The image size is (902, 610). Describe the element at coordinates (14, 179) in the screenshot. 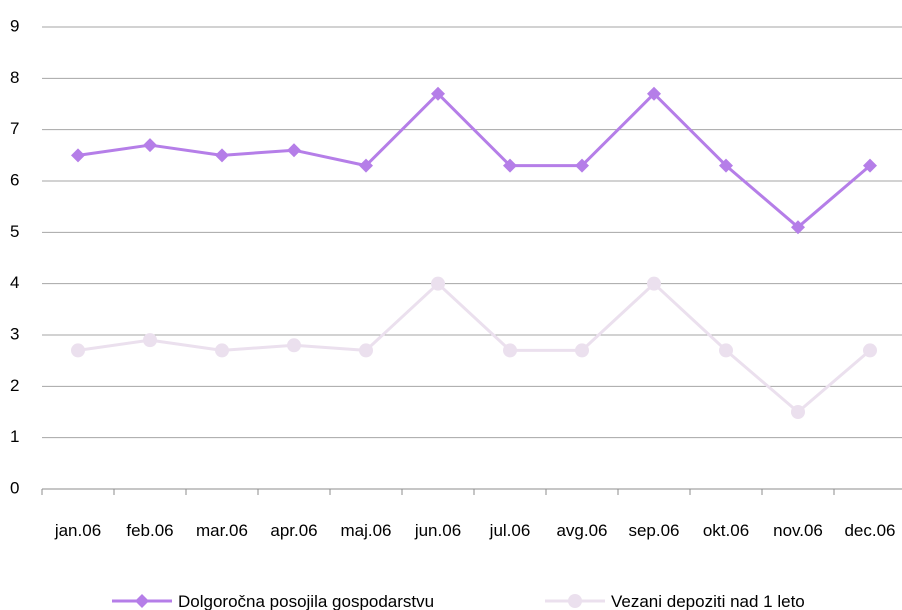

I see `y-tick-label: 6` at that location.